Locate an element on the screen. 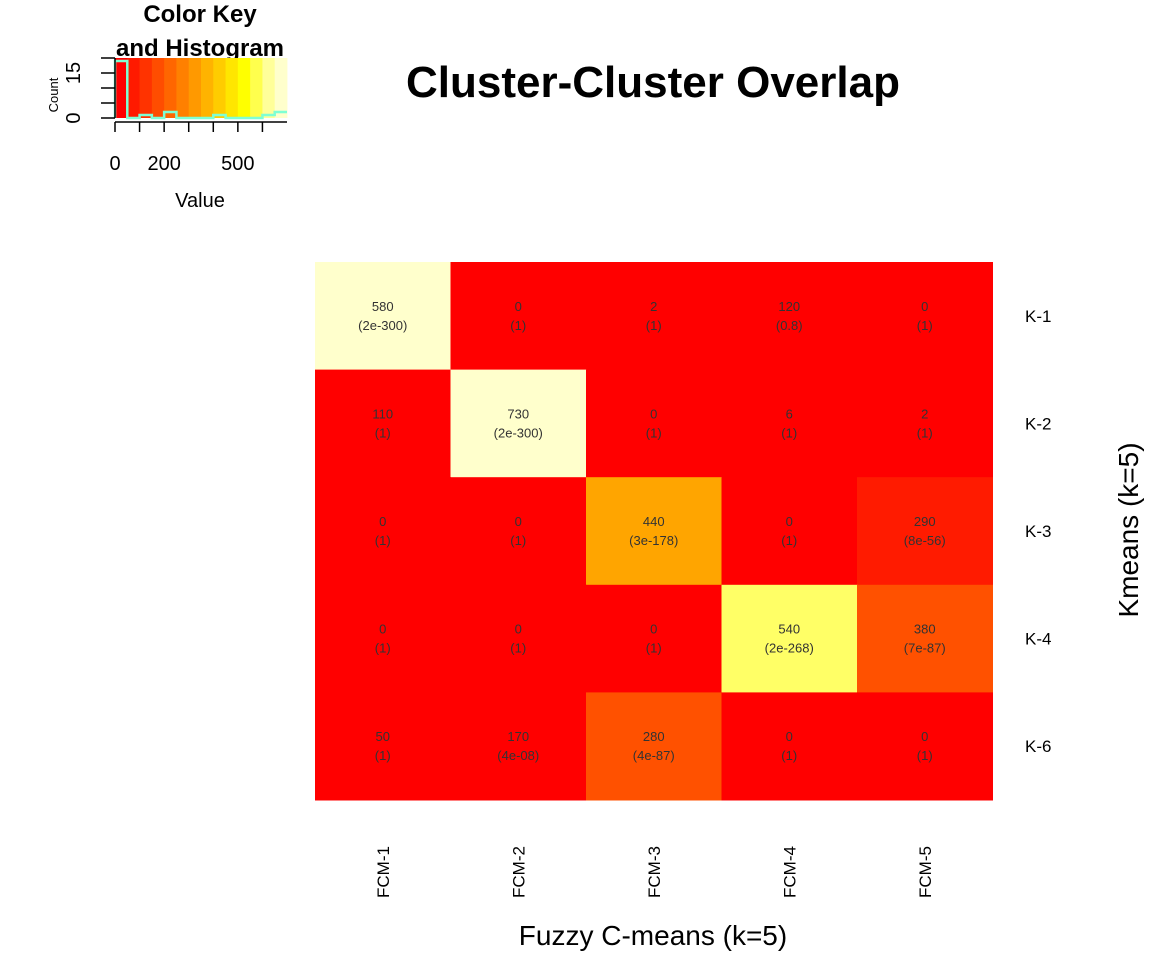  key-color-swatches is located at coordinates (201, 88).